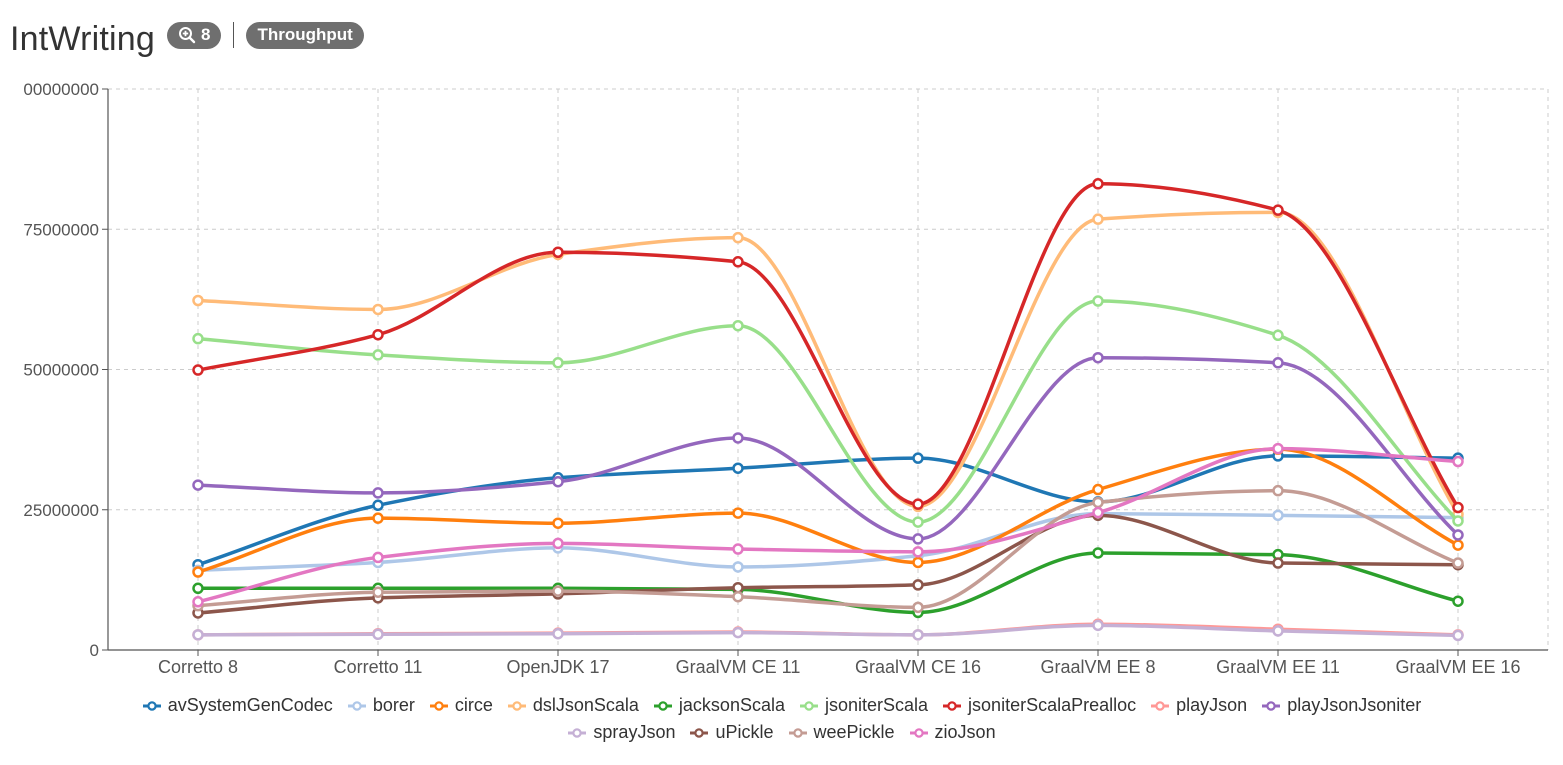 The width and height of the screenshot is (1563, 765). What do you see at coordinates (1341, 705) in the screenshot?
I see `legend-item-playJsonJsoniter: playJsonJsoniter` at bounding box center [1341, 705].